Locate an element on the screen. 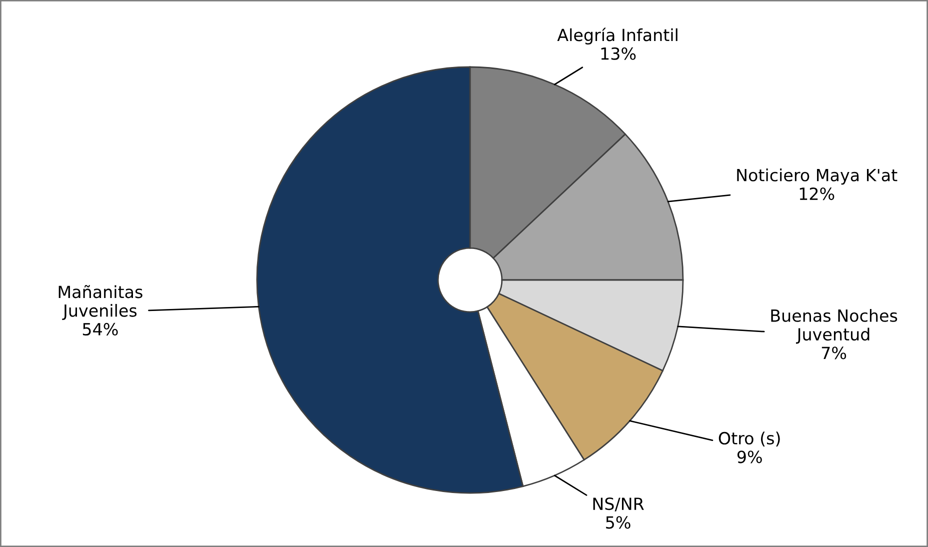  data-label: 9% is located at coordinates (749, 457).